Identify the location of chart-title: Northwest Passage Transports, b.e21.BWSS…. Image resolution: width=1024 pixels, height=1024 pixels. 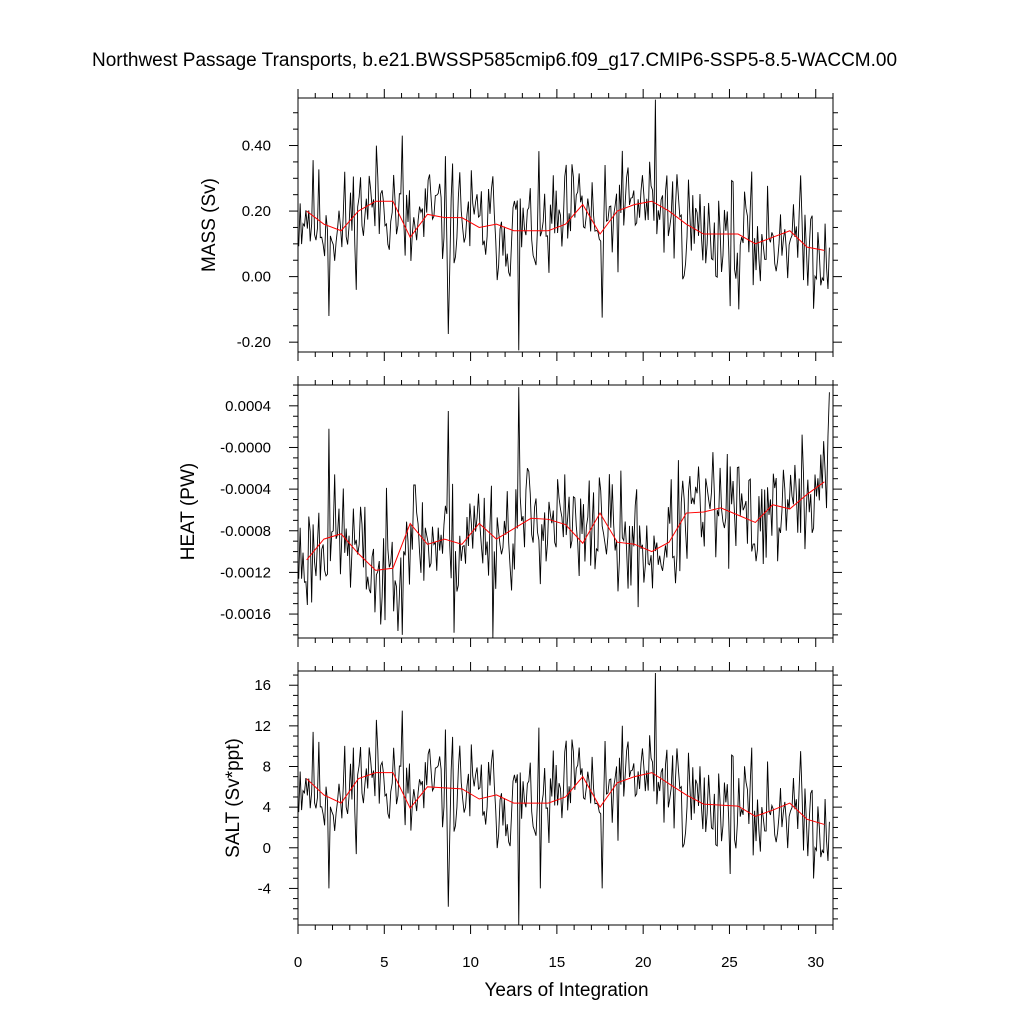
(494, 60).